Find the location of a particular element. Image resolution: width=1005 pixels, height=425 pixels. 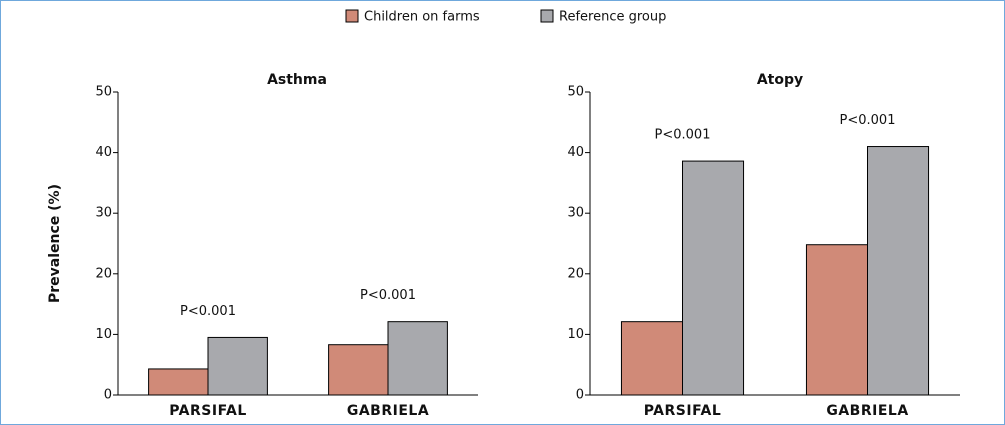

chart-title: Asthma is located at coordinates (297, 80).